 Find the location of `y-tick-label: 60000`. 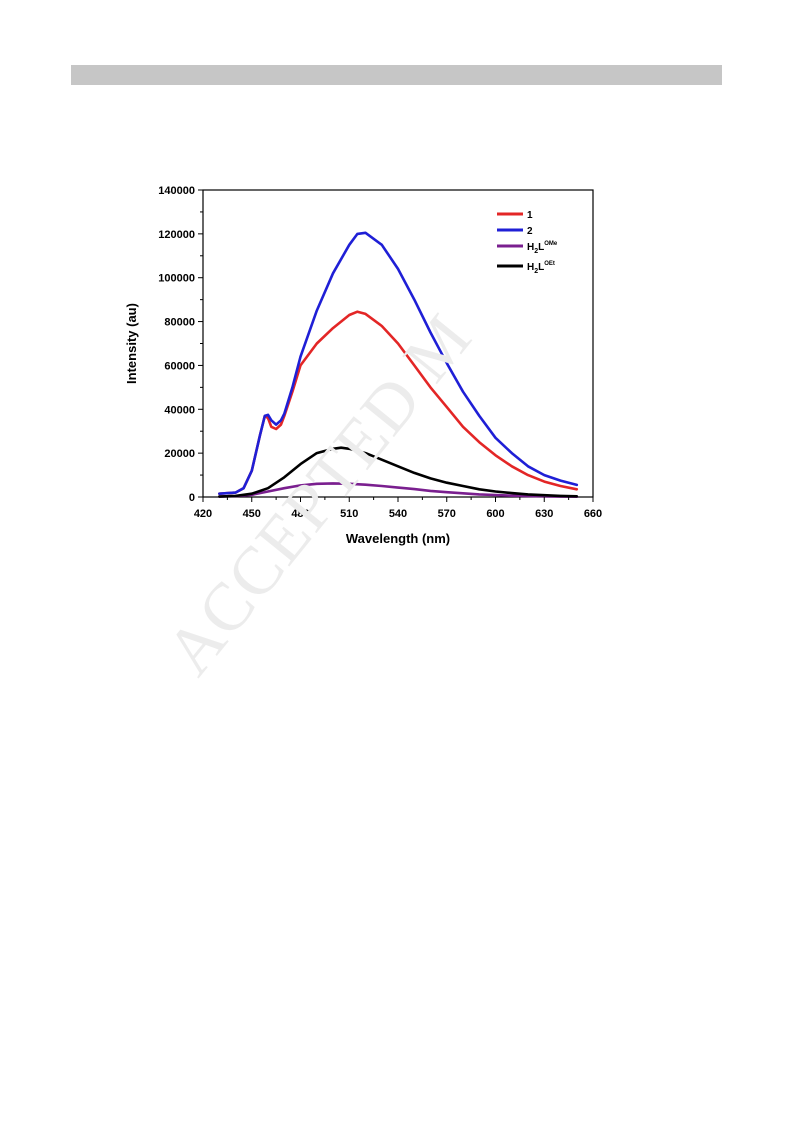

y-tick-label: 60000 is located at coordinates (179, 366).